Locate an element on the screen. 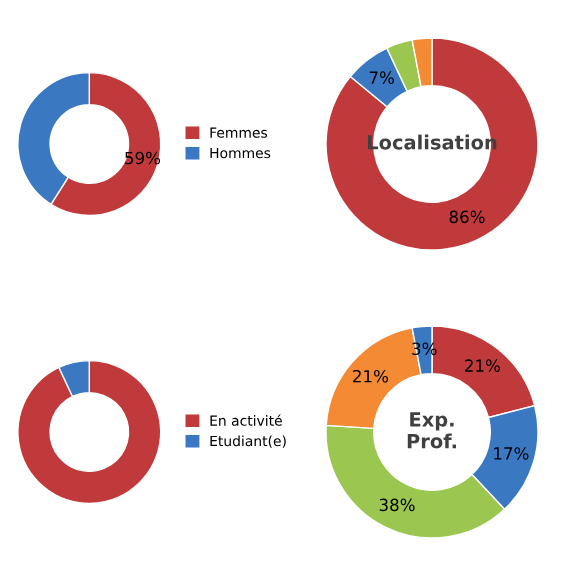  data-label: 17% is located at coordinates (511, 453).